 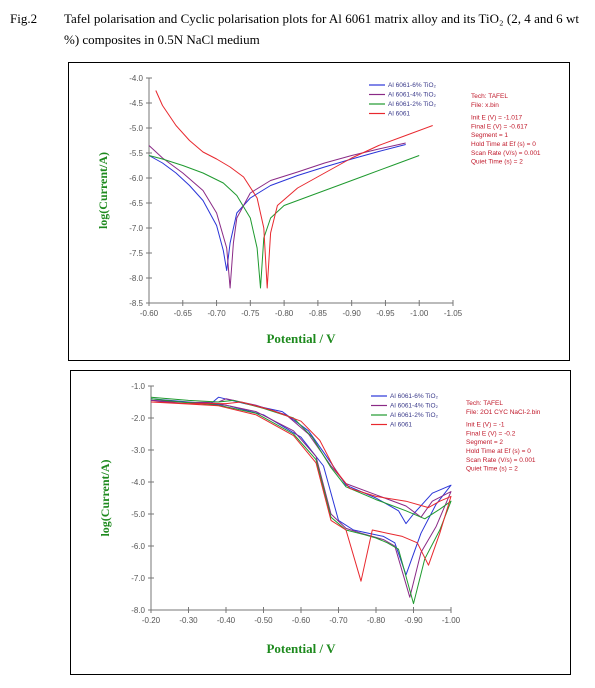 What do you see at coordinates (183, 313) in the screenshot?
I see `x-tick-label: -0.65` at bounding box center [183, 313].